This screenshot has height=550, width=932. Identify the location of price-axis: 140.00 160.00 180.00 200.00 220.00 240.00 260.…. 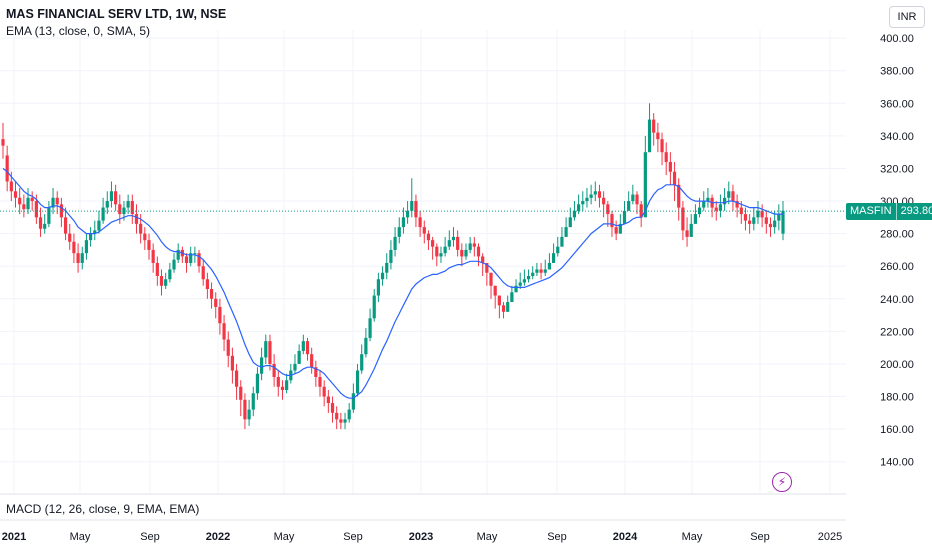
(897, 251).